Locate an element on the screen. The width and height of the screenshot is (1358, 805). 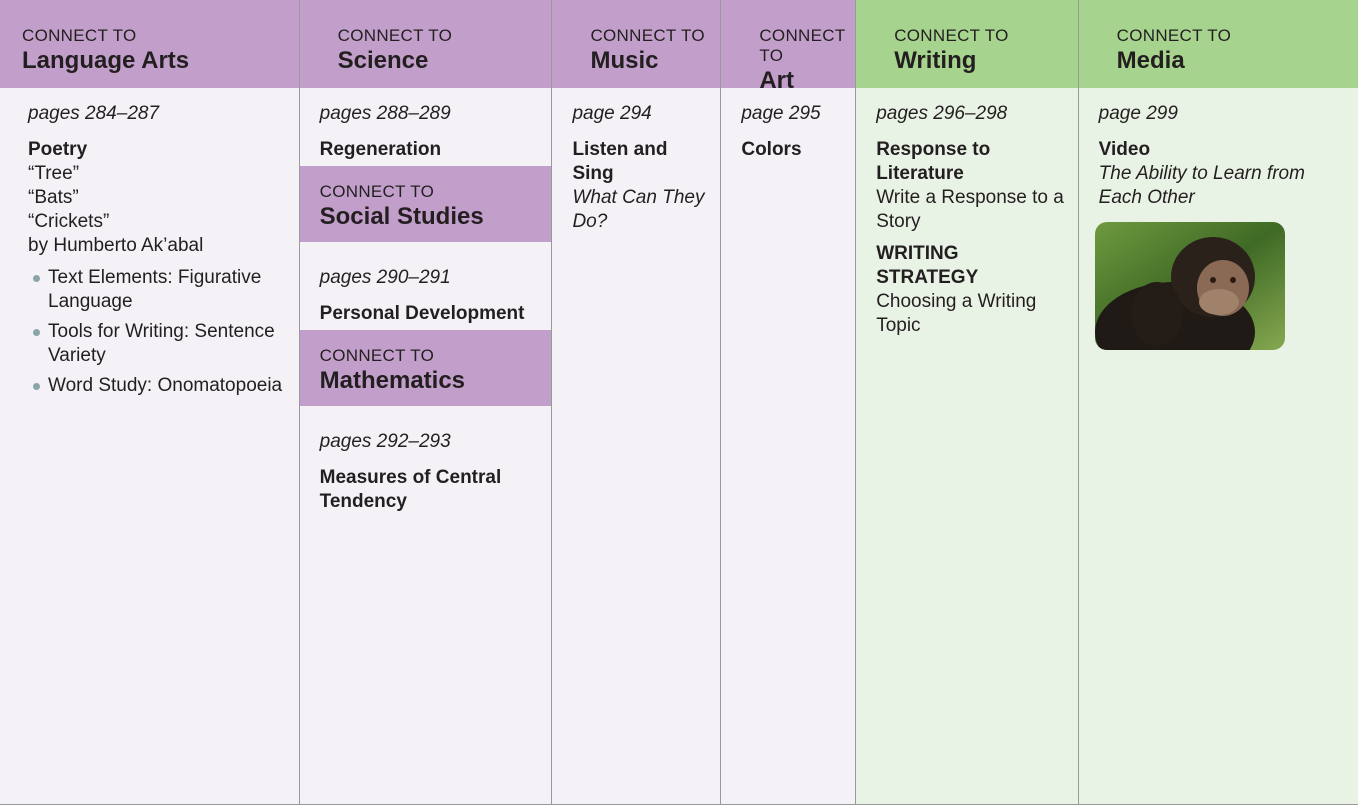
topic-text: Write a Response to a Story is located at coordinates (970, 209).